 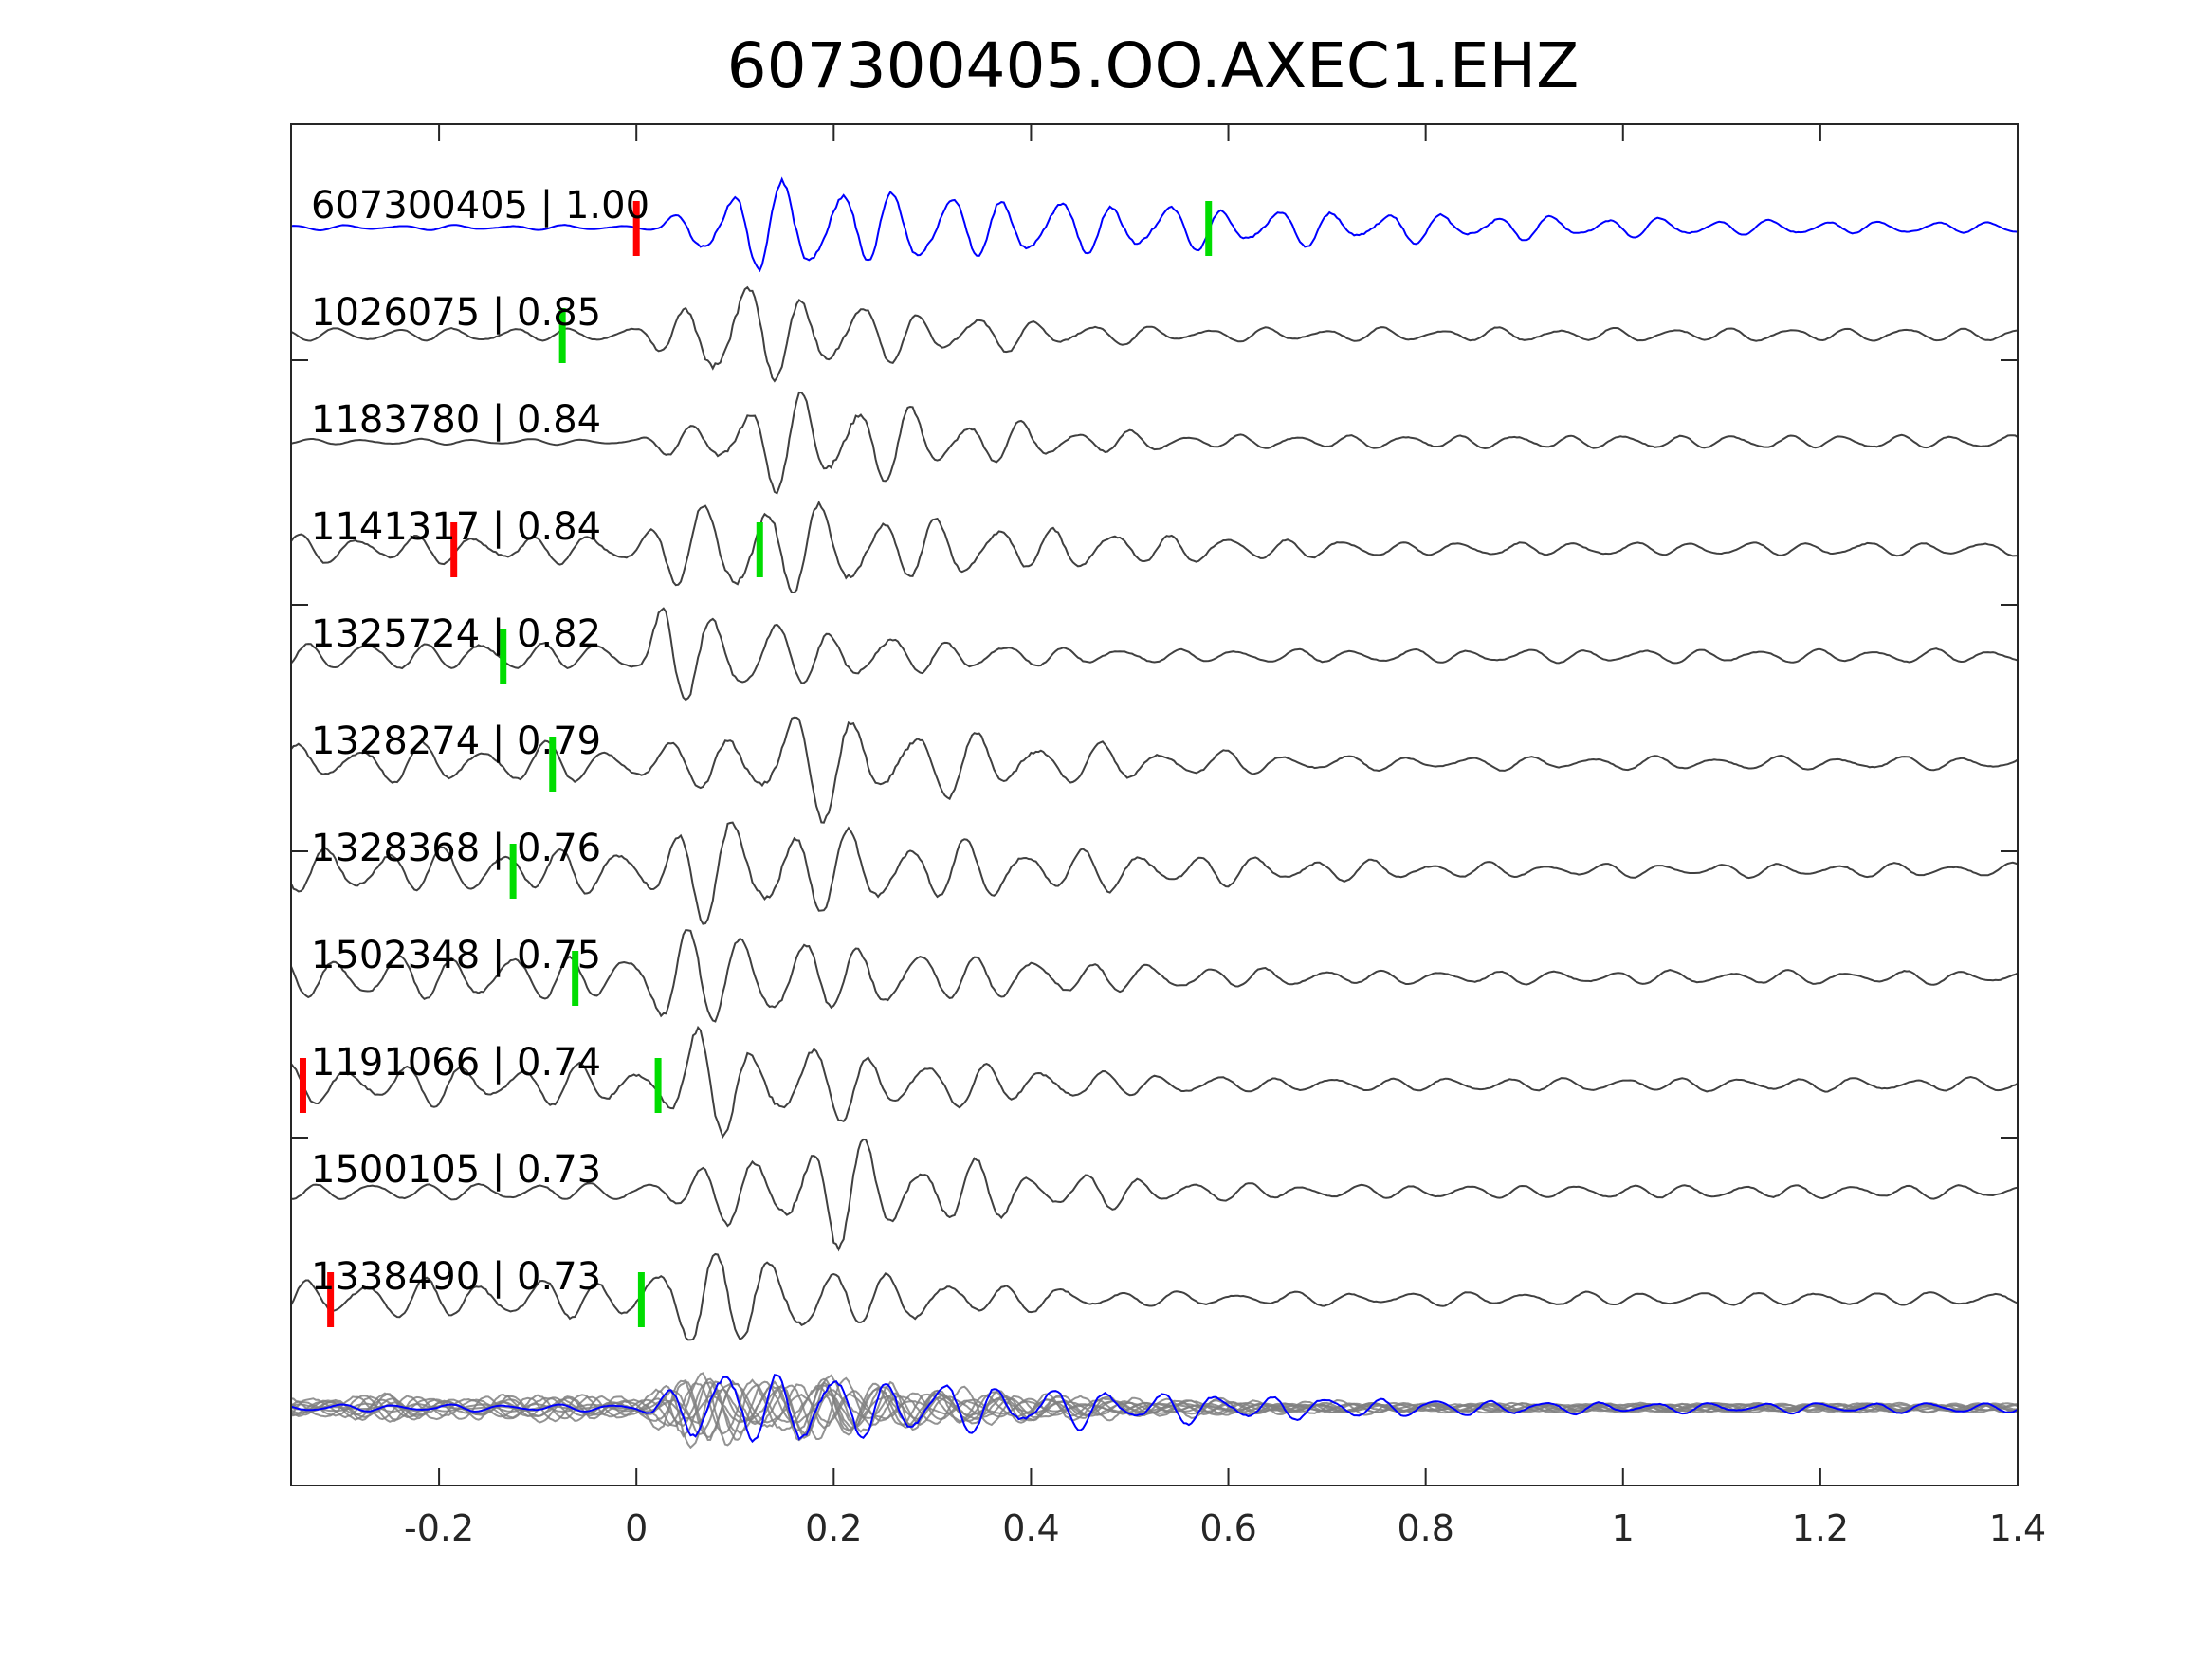 What do you see at coordinates (456, 1170) in the screenshot?
I see `trace-label: 1500105 | 0.73` at bounding box center [456, 1170].